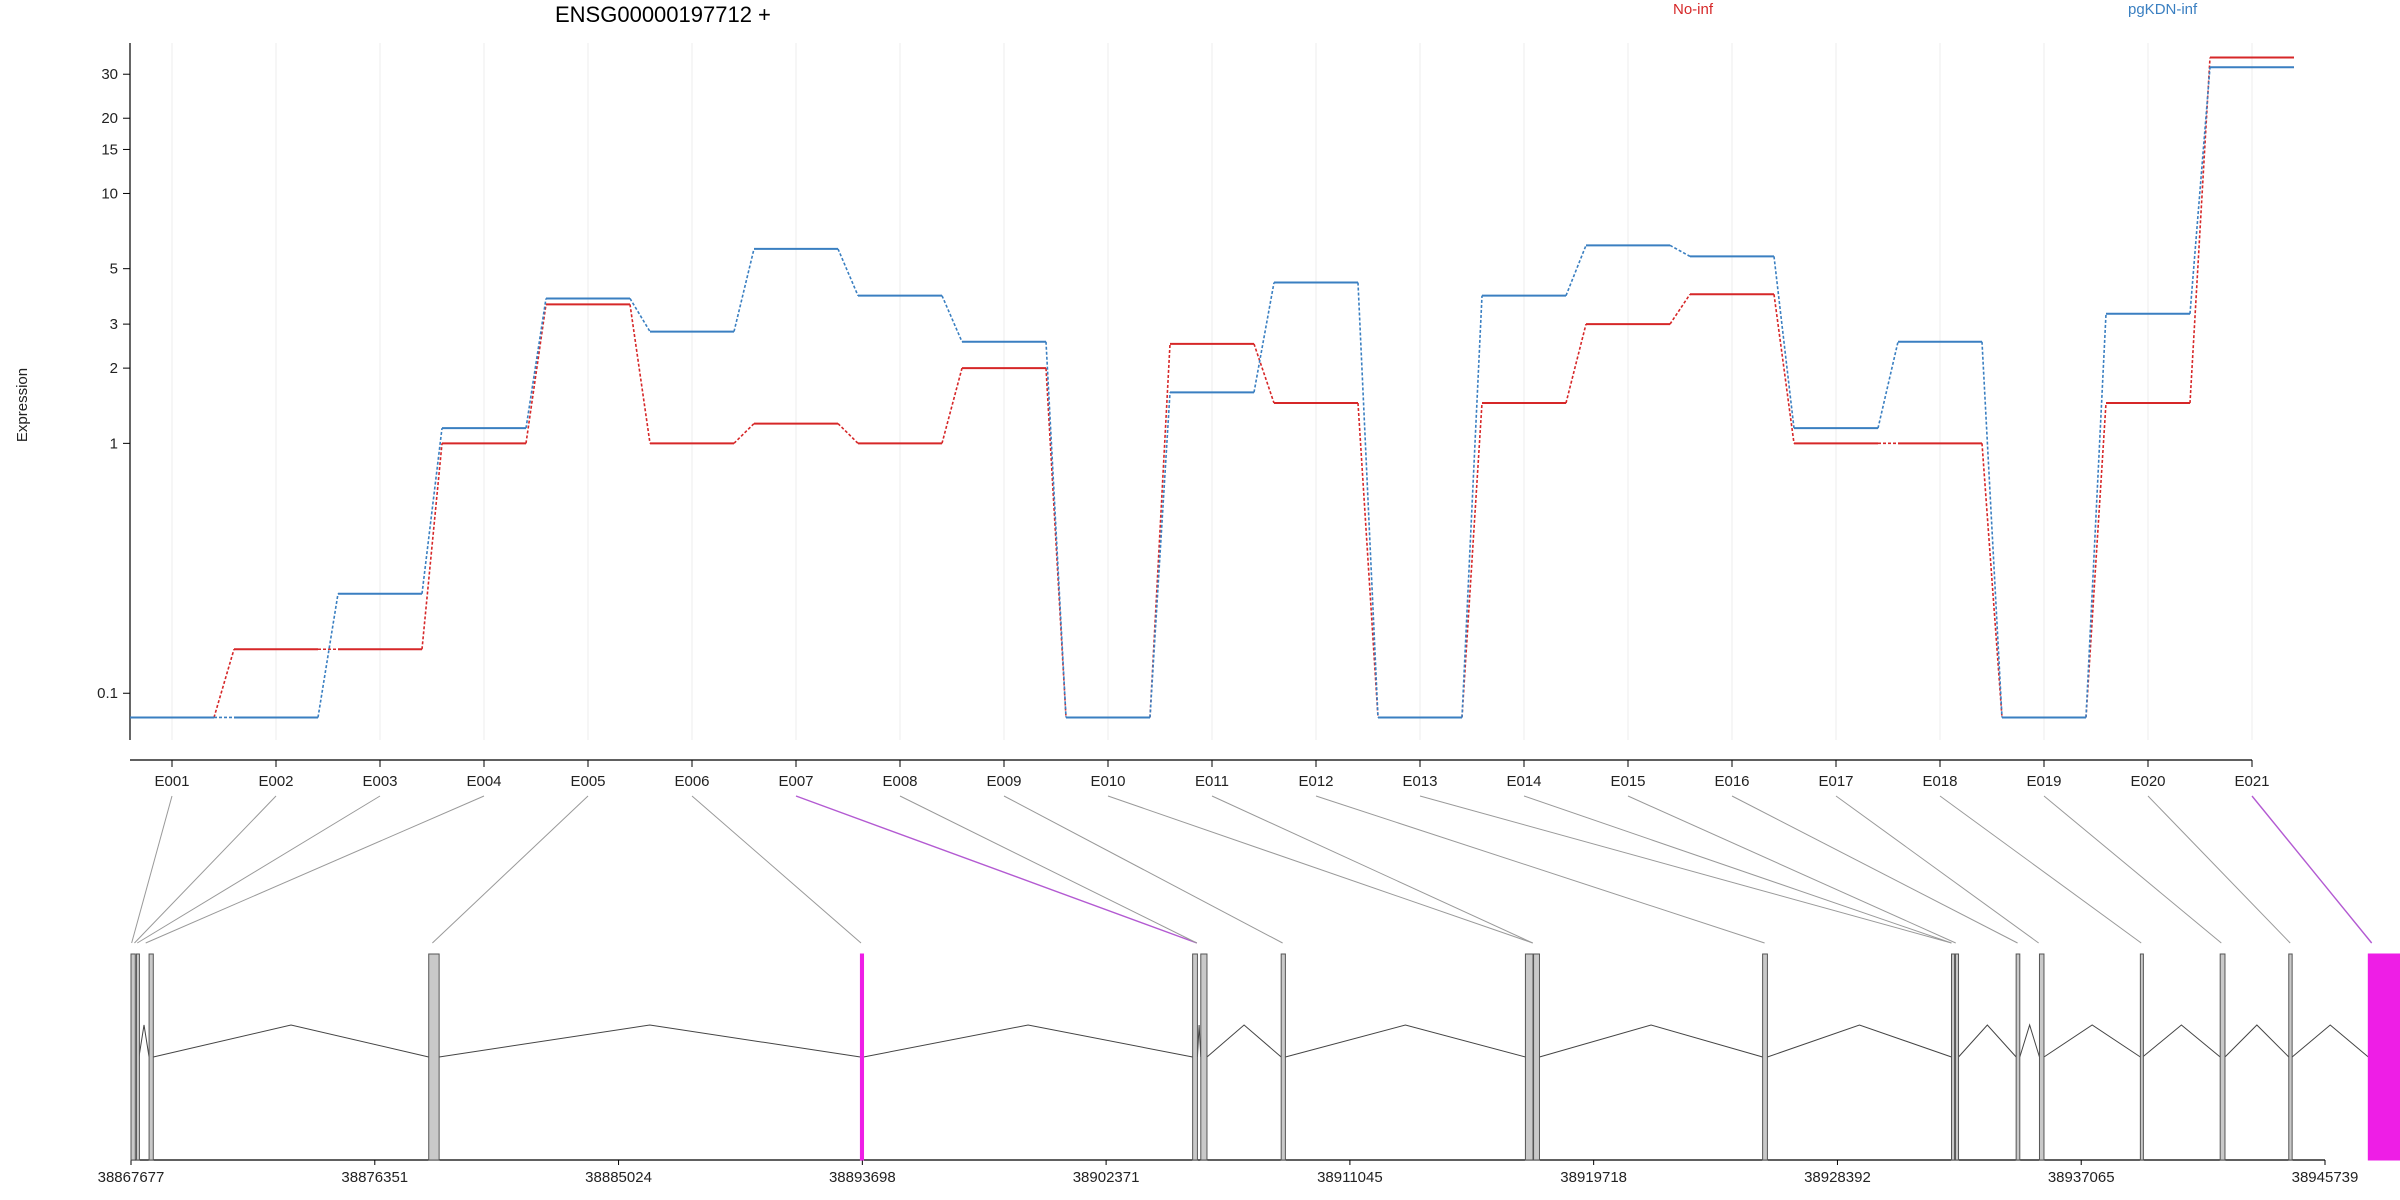 The width and height of the screenshot is (2400, 1200). What do you see at coordinates (114, 269) in the screenshot?
I see `y-tick-label: 5` at bounding box center [114, 269].